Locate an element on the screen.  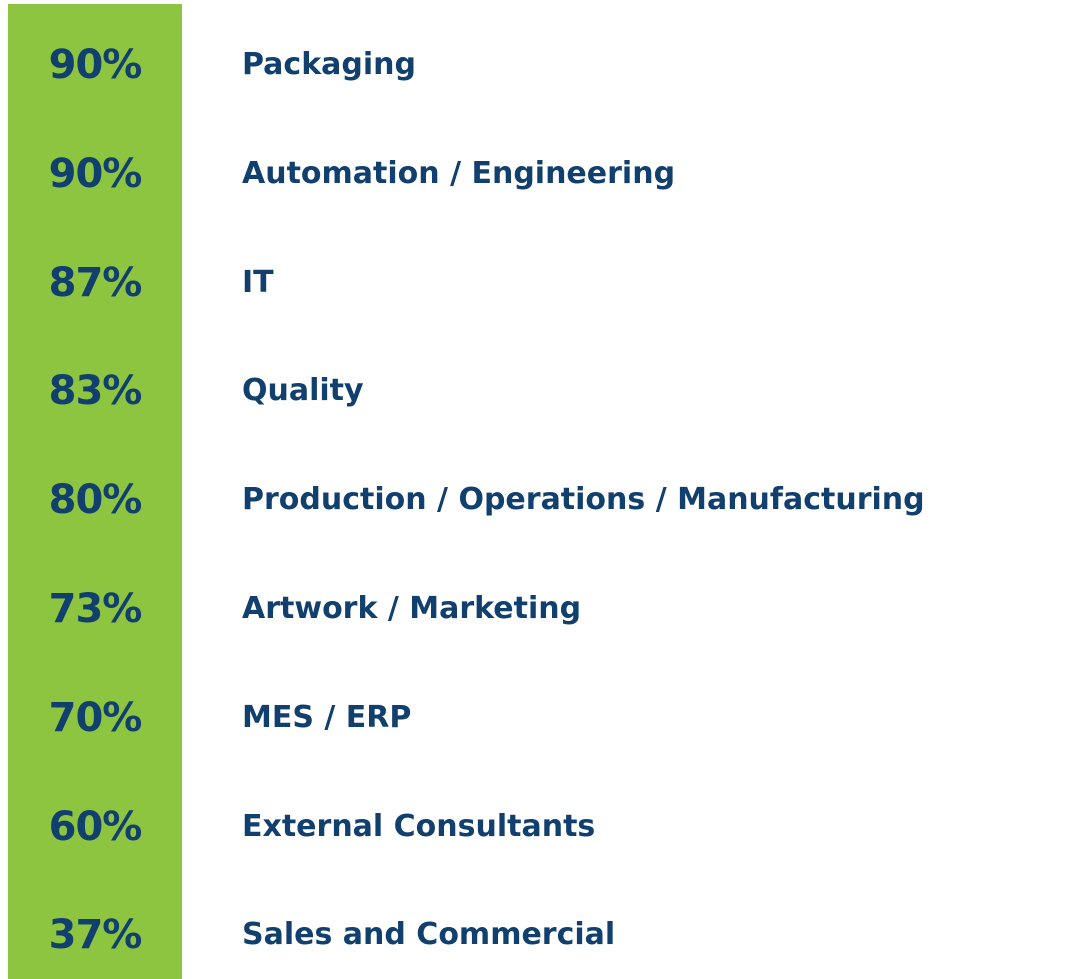
category-label: Production / Operations / Manufacturing is located at coordinates (583, 500).